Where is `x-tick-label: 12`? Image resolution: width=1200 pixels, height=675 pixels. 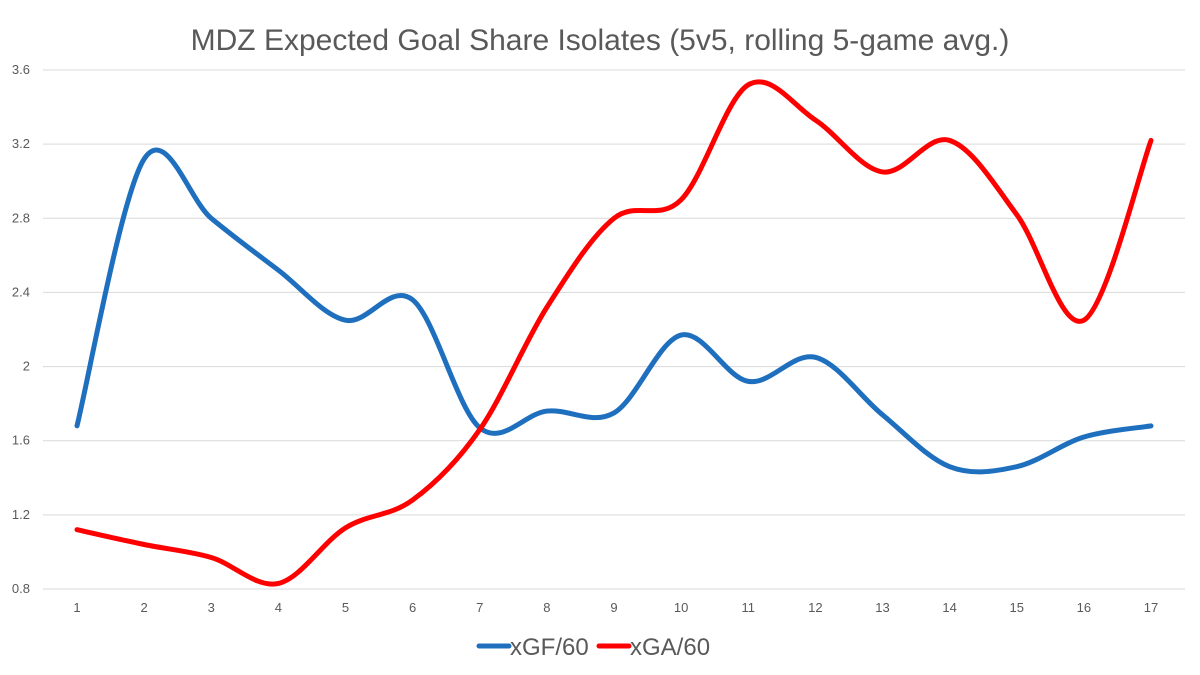 x-tick-label: 12 is located at coordinates (815, 607).